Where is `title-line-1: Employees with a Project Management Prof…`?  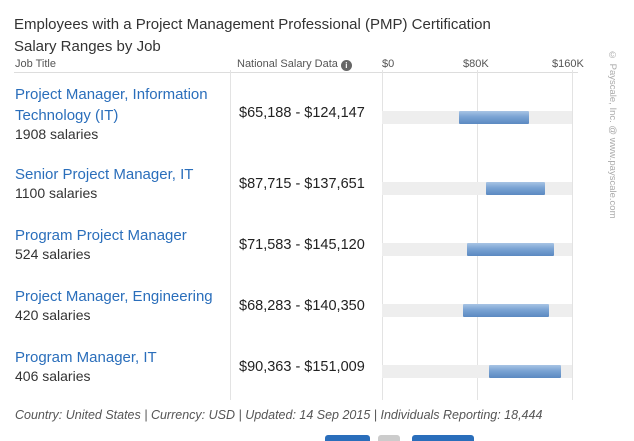 title-line-1: Employees with a Project Management Prof… is located at coordinates (252, 24).